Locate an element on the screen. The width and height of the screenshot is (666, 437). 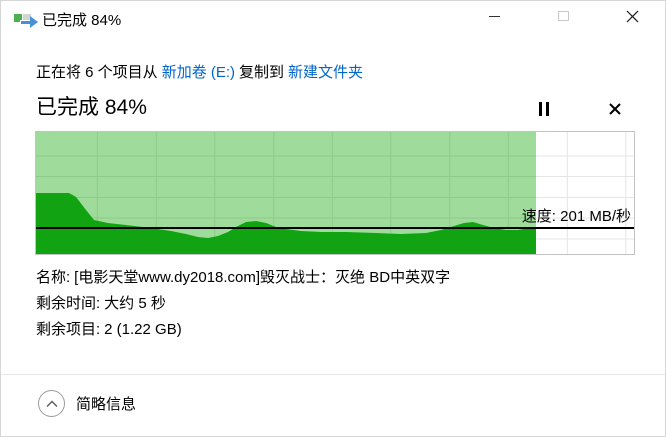
destination-link: 新建文件夹 is located at coordinates (326, 72).